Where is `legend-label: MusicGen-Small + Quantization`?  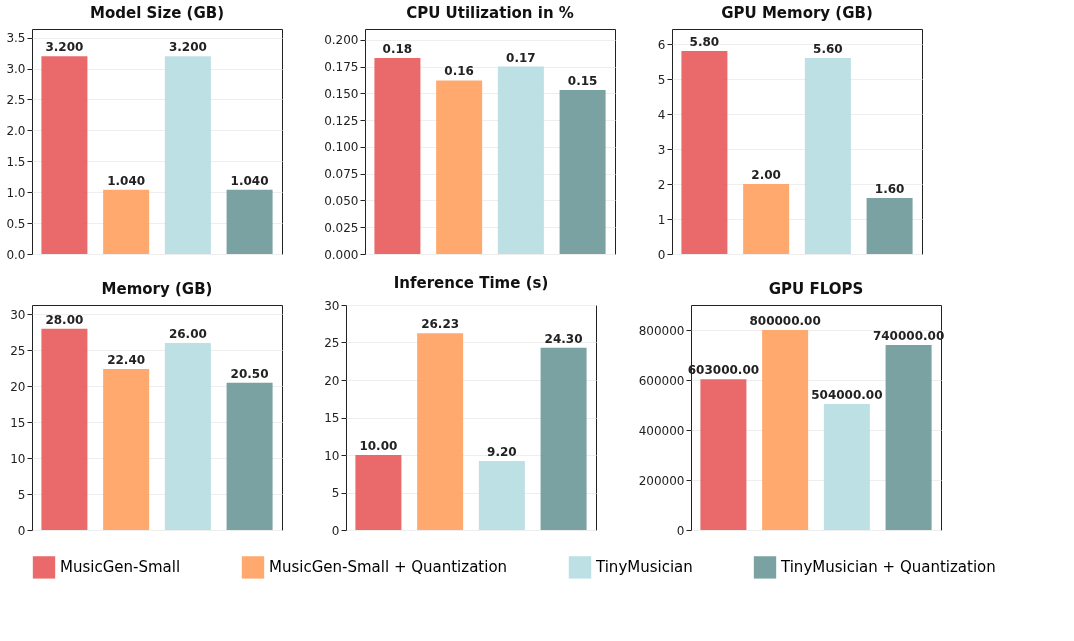 legend-label: MusicGen-Small + Quantization is located at coordinates (388, 567).